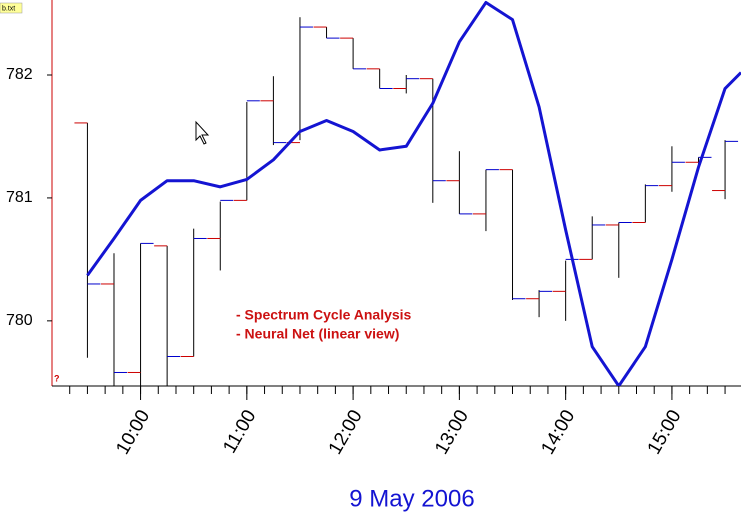 This screenshot has width=741, height=519. What do you see at coordinates (411, 498) in the screenshot?
I see `x-axis-label: 9 May 2006` at bounding box center [411, 498].